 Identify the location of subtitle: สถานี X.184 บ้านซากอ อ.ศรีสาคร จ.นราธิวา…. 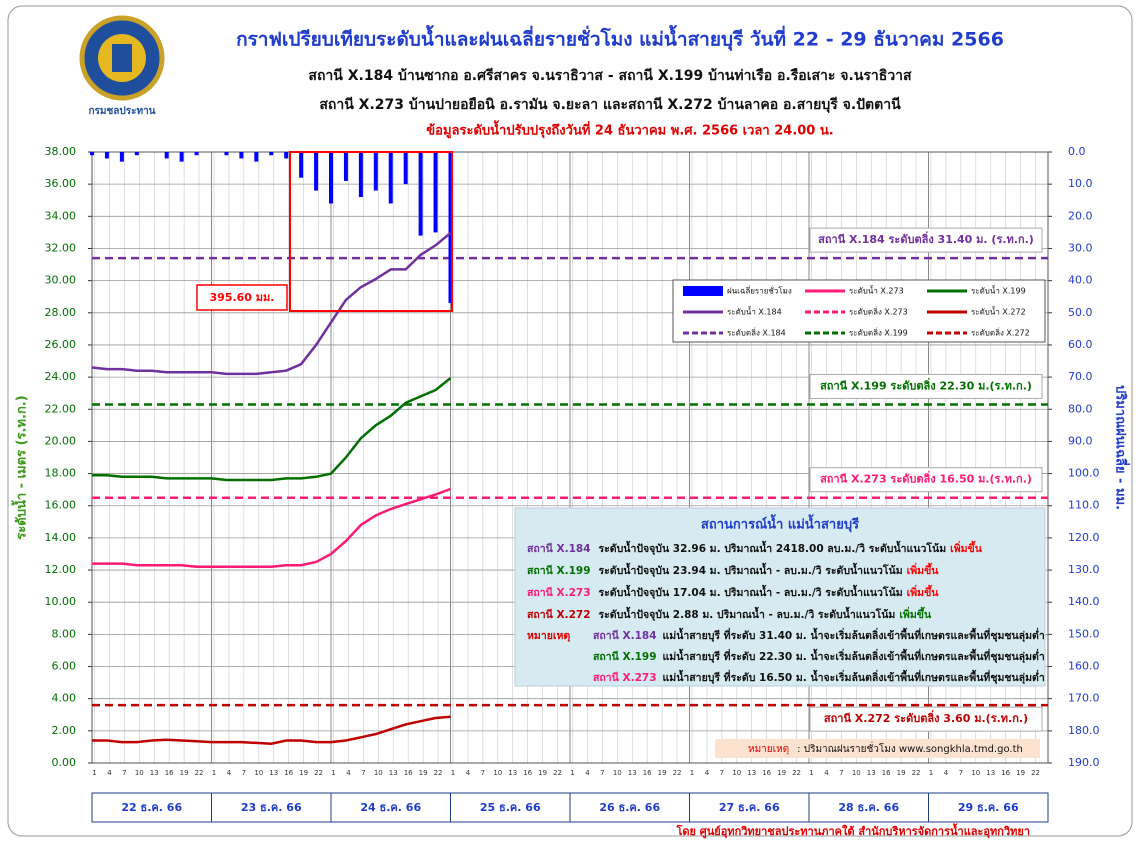
(610, 76).